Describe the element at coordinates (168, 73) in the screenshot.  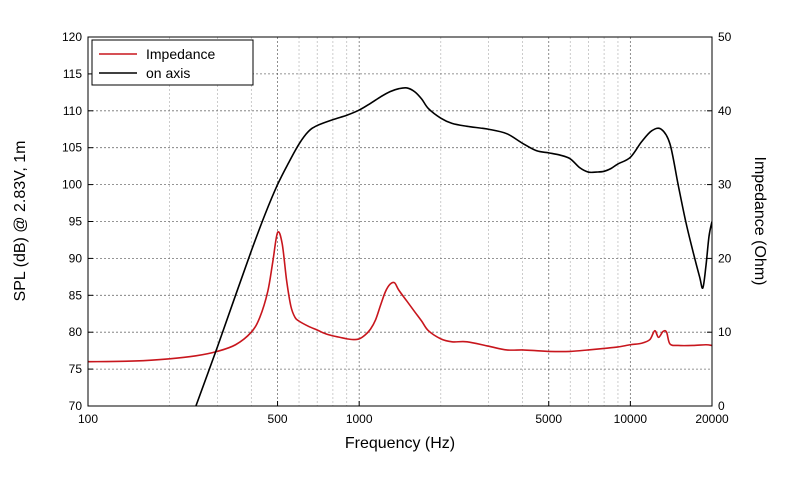
I see `legend-label-on-axis: on axis` at that location.